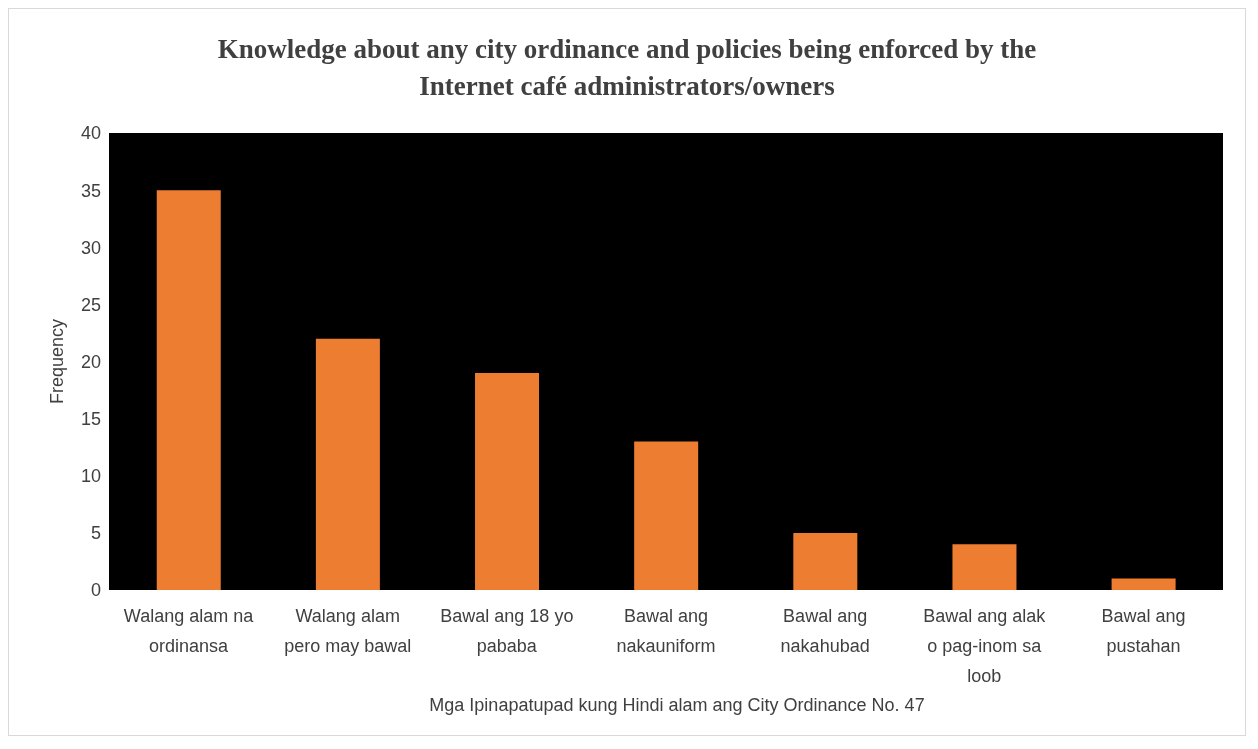 This screenshot has height=749, width=1258. I want to click on y-tick-label: 10, so click(90, 476).